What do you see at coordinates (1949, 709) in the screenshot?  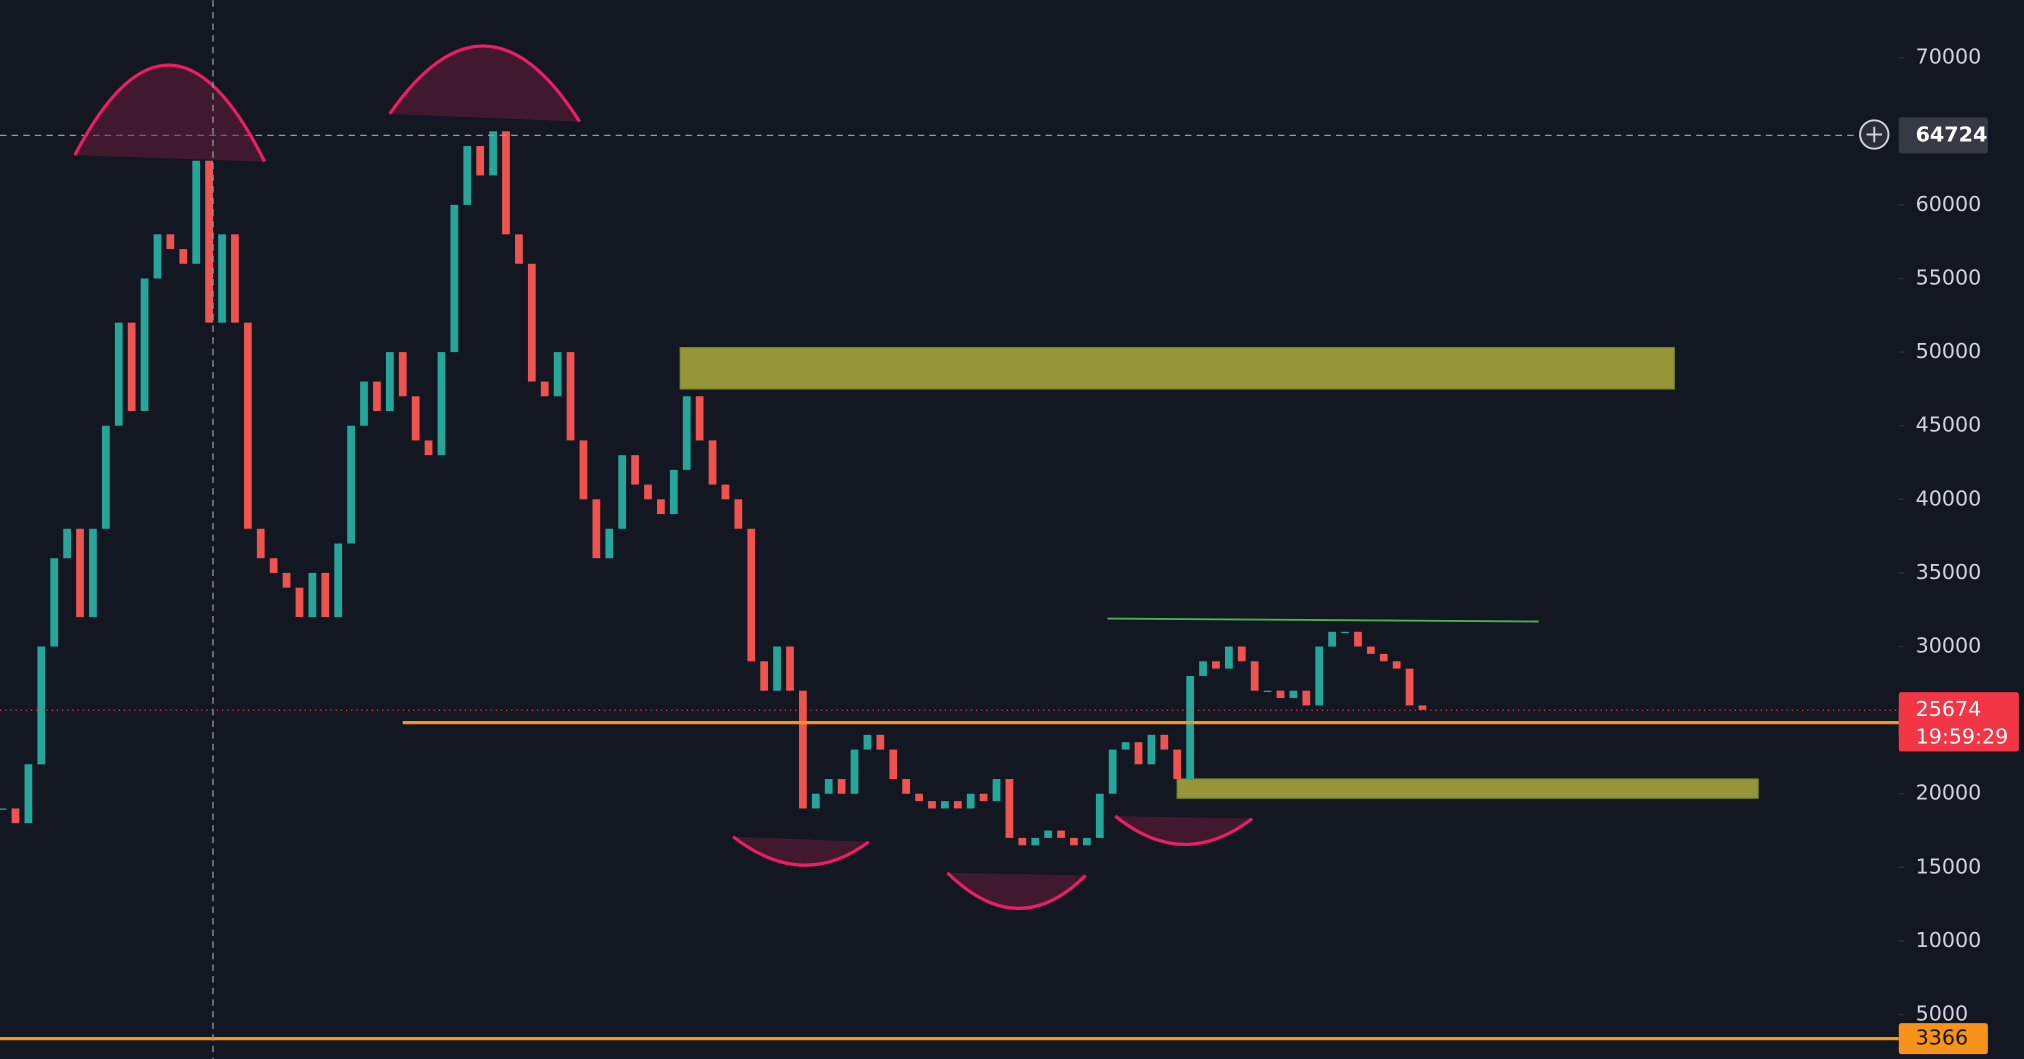 I see `last-price-label: 25674` at bounding box center [1949, 709].